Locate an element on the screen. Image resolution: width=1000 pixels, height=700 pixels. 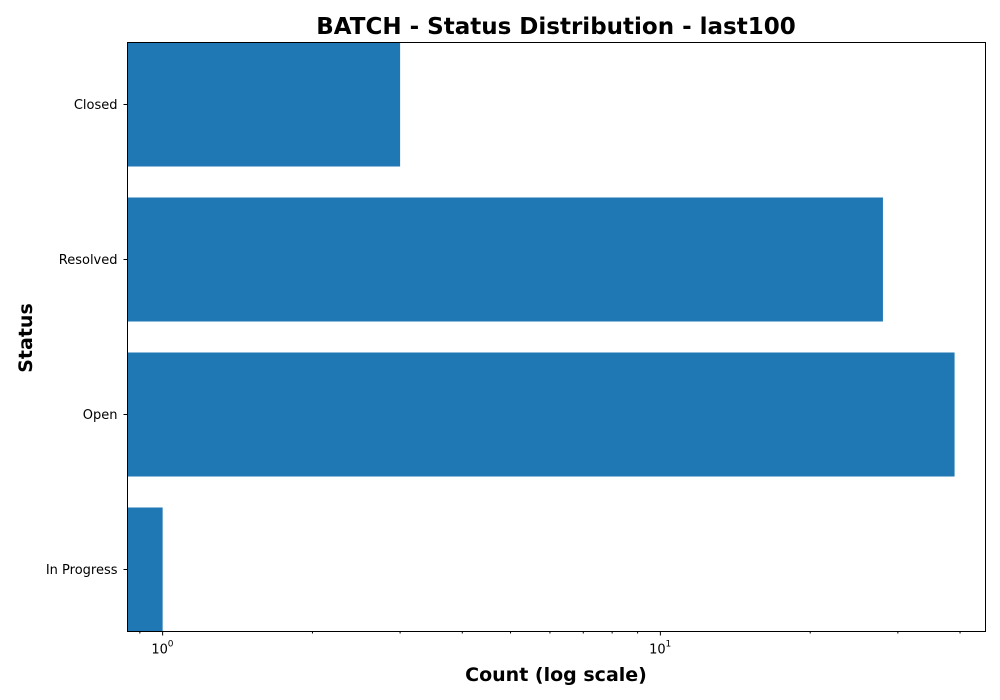
bar-closed is located at coordinates (264, 104).